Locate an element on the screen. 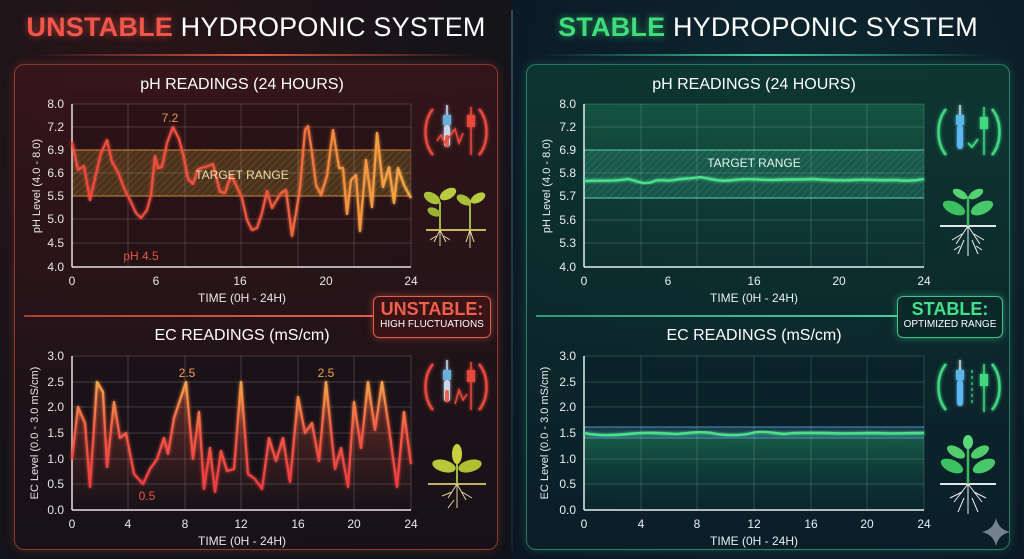 Image resolution: width=1024 pixels, height=559 pixels. stable-ec-x-label: TIME (0H - 24H) is located at coordinates (754, 541).